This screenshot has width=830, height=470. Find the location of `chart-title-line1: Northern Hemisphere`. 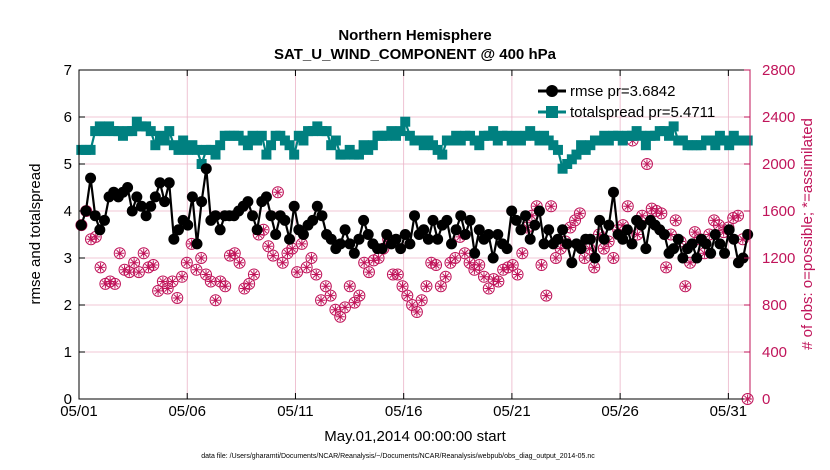

chart-title-line1: Northern Hemisphere is located at coordinates (414, 35).